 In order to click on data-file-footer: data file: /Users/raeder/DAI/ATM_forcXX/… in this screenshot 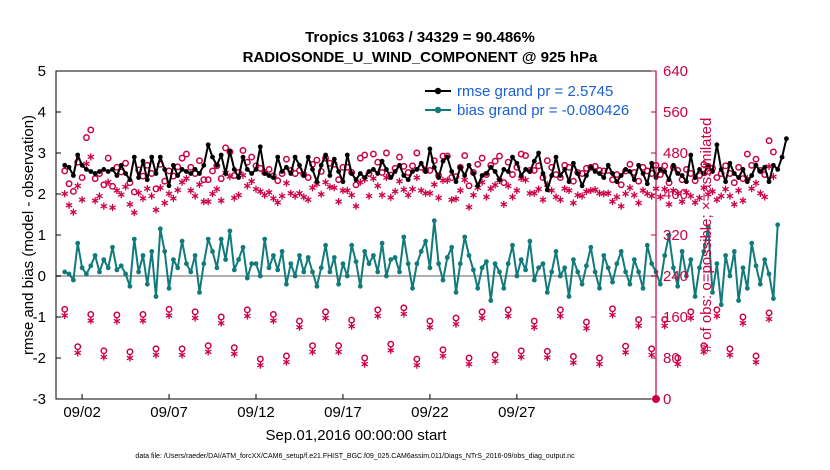, I will do `click(355, 456)`.